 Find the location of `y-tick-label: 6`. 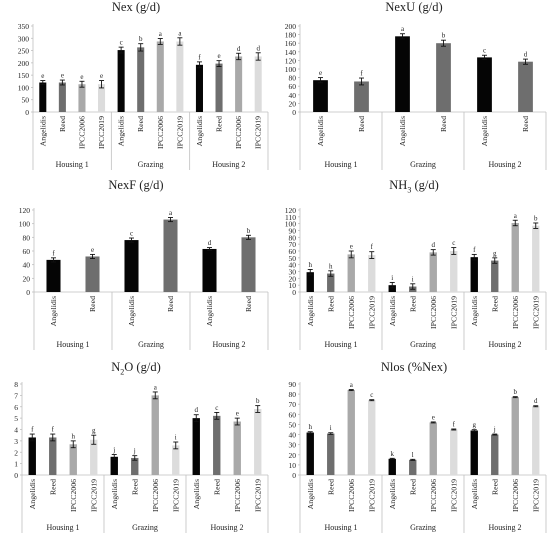

y-tick-label: 6 is located at coordinates (16, 407).